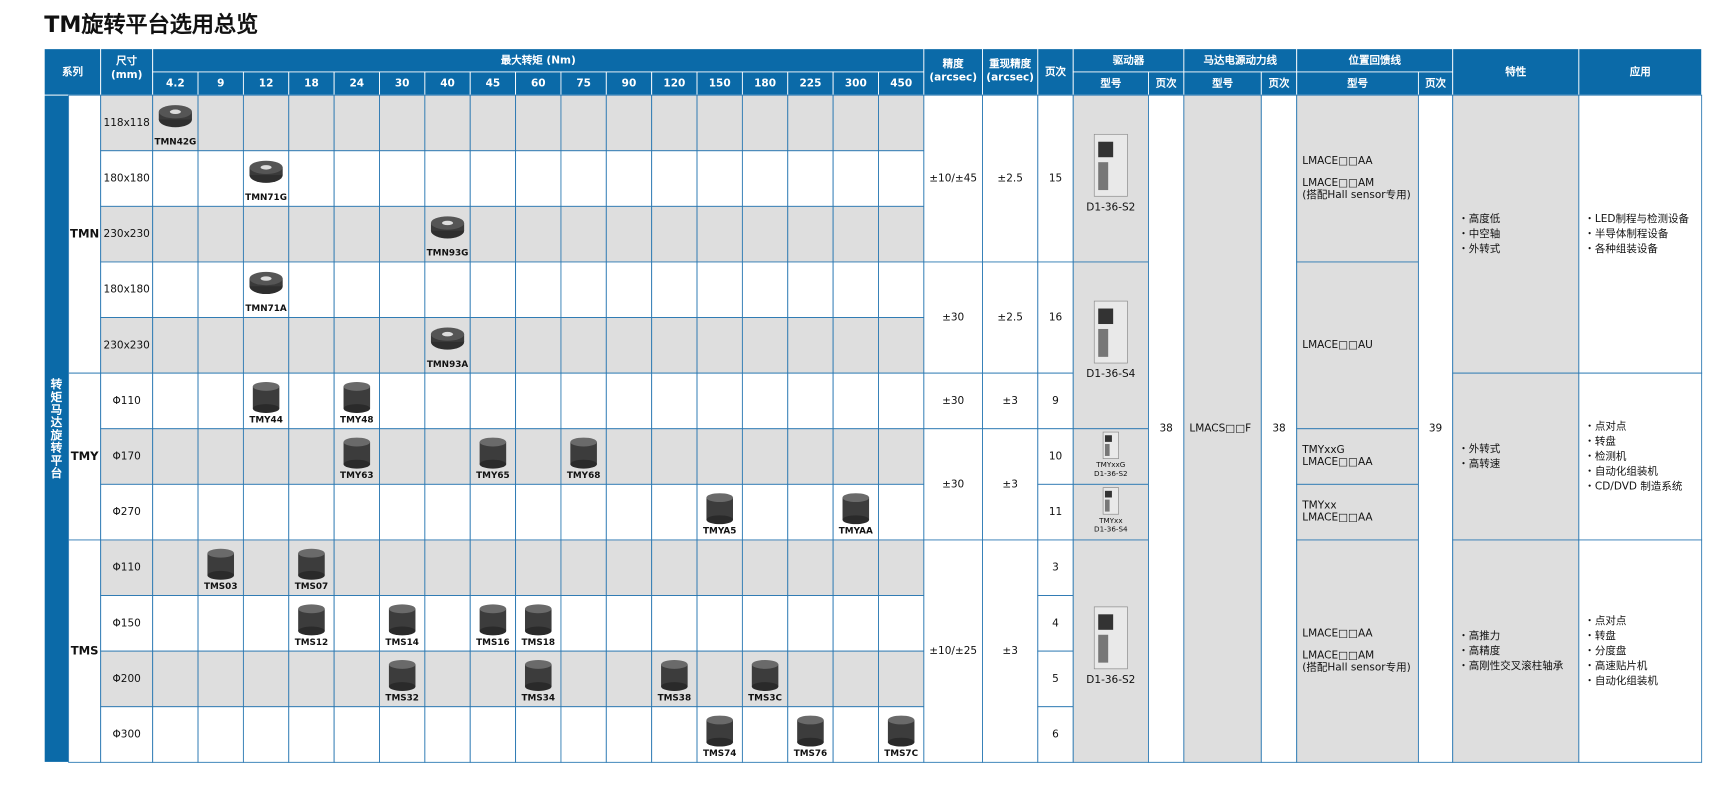  What do you see at coordinates (1010, 63) in the screenshot?
I see `header-text: 重现精度` at bounding box center [1010, 63].